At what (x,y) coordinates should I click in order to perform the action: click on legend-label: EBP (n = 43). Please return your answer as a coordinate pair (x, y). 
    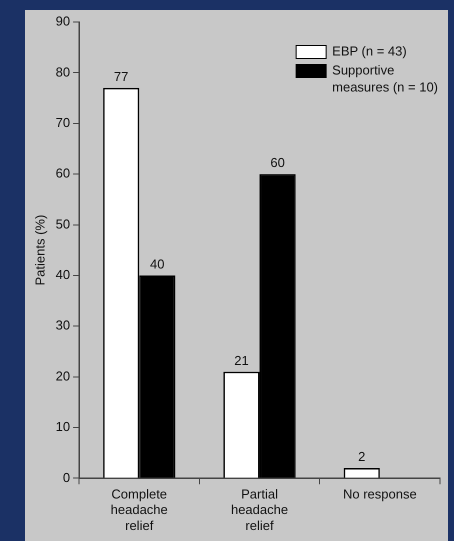
    Looking at the image, I should click on (369, 51).